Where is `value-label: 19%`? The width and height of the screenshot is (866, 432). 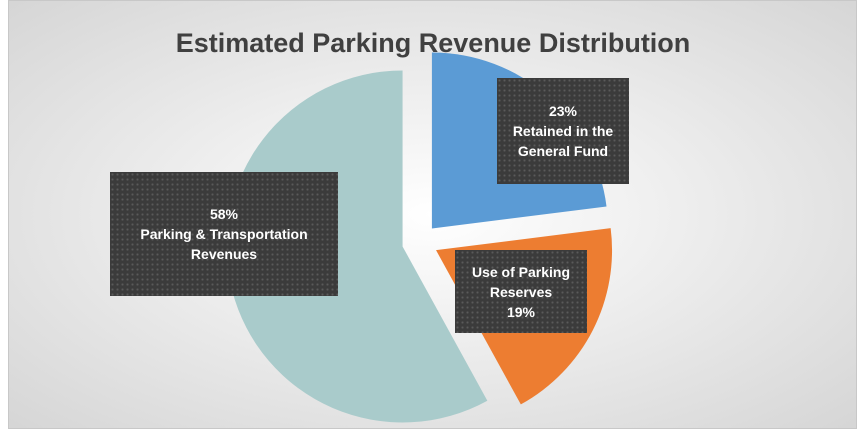
value-label: 19% is located at coordinates (521, 311).